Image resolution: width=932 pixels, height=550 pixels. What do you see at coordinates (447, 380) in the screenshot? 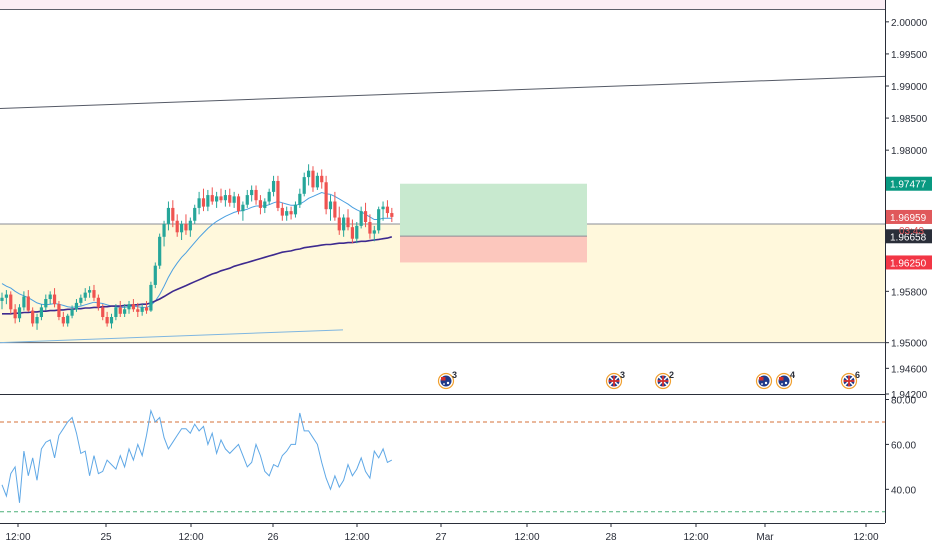
I see `australia-flag-icon: 3` at bounding box center [447, 380].